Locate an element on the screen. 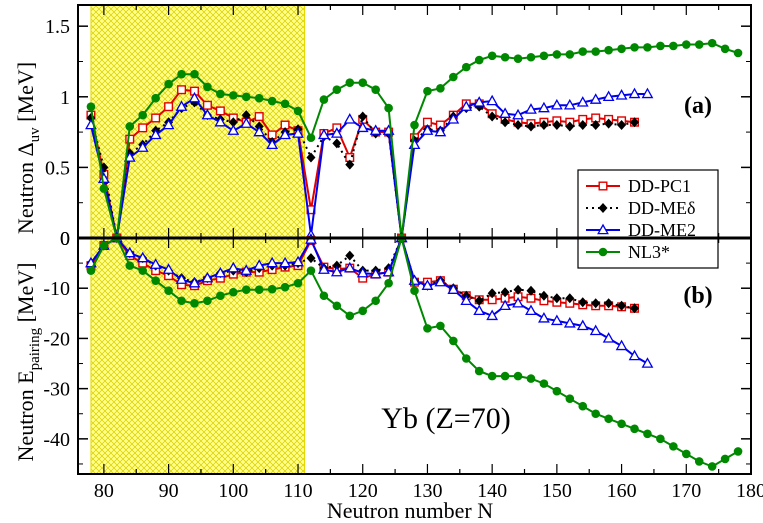 The width and height of the screenshot is (763, 523). x-tick-label: 100 is located at coordinates (233, 491).